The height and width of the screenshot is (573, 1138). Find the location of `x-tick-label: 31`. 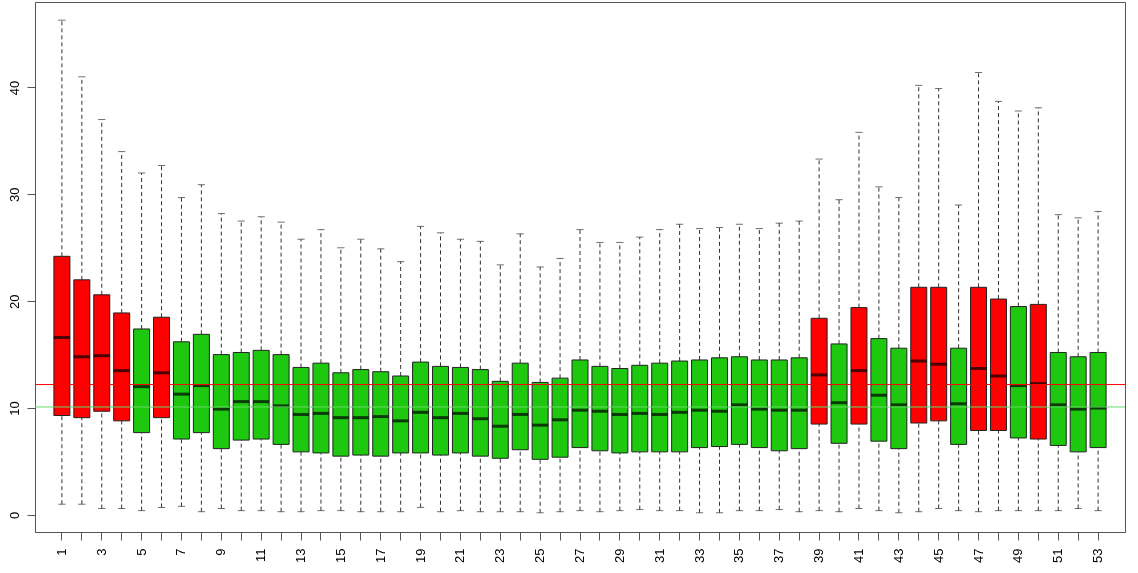

x-tick-label: 31 is located at coordinates (659, 555).